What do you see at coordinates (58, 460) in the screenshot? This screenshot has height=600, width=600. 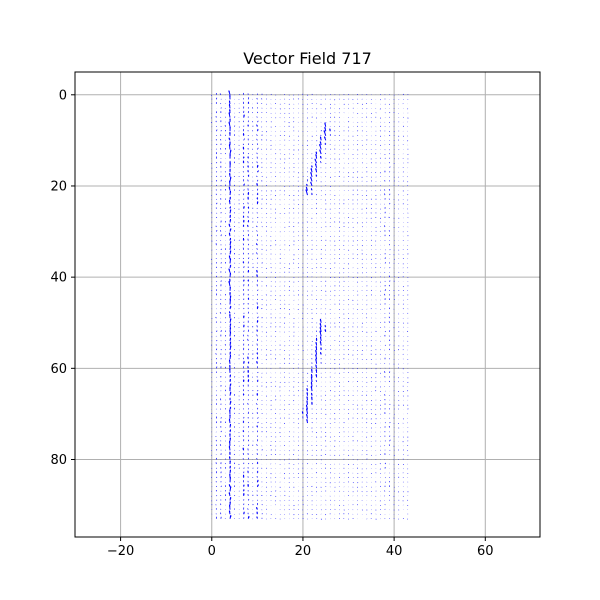 I see `y-tick-label: 80` at bounding box center [58, 460].